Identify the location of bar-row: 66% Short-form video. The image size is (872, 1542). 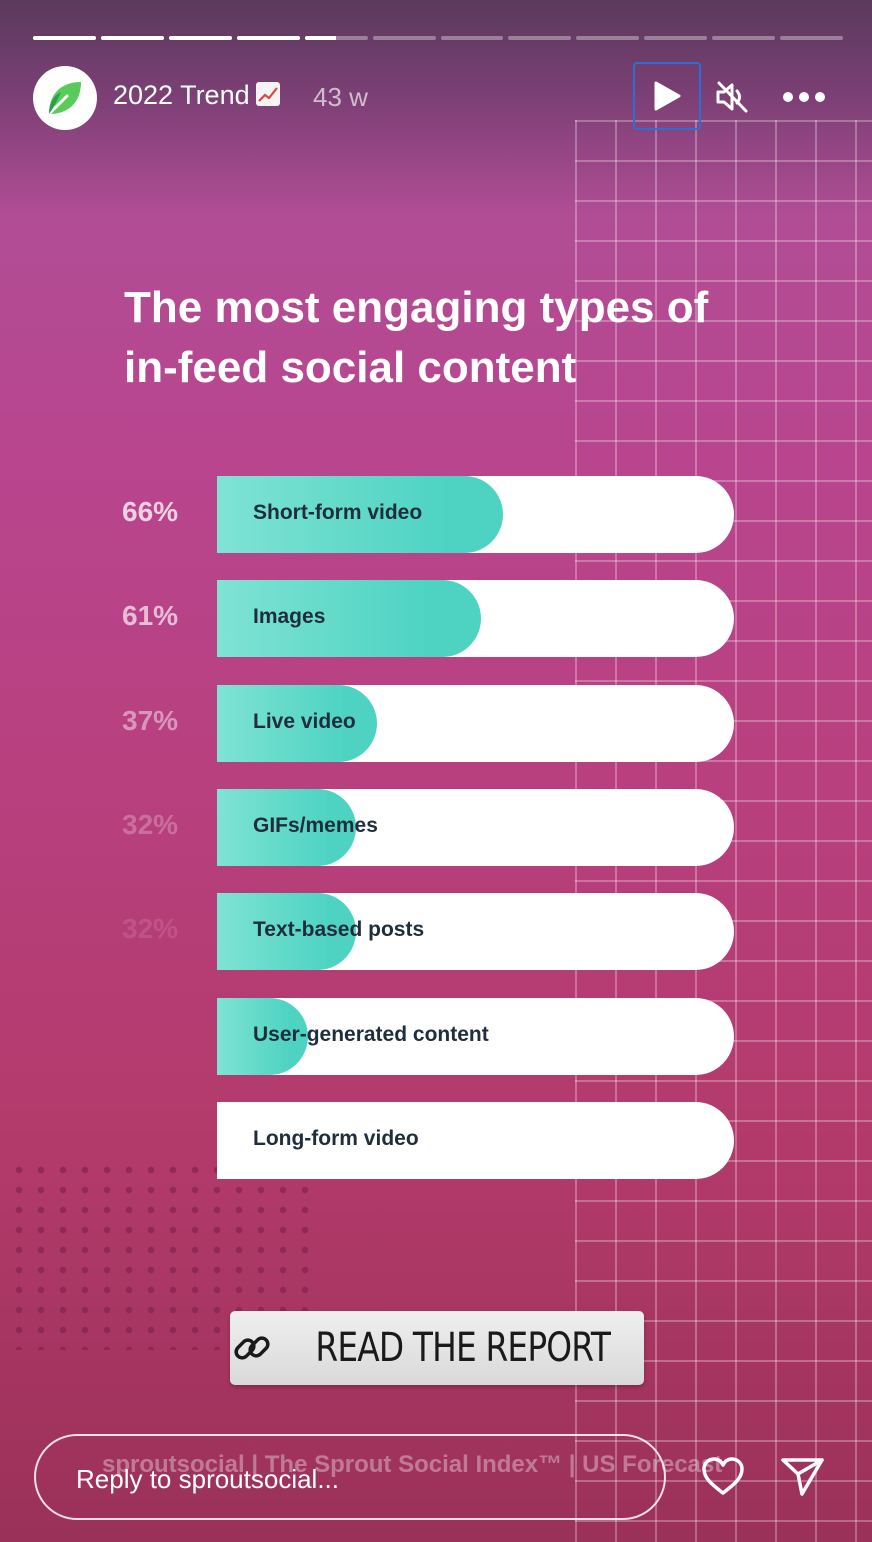
(436, 515).